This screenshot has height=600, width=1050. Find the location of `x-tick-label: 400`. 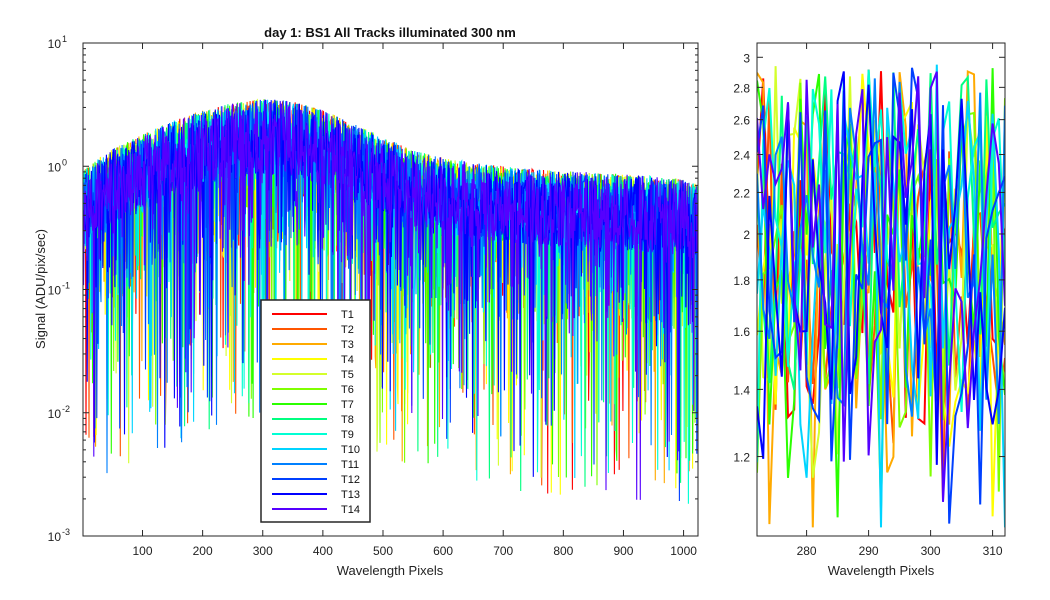

x-tick-label: 400 is located at coordinates (323, 551).